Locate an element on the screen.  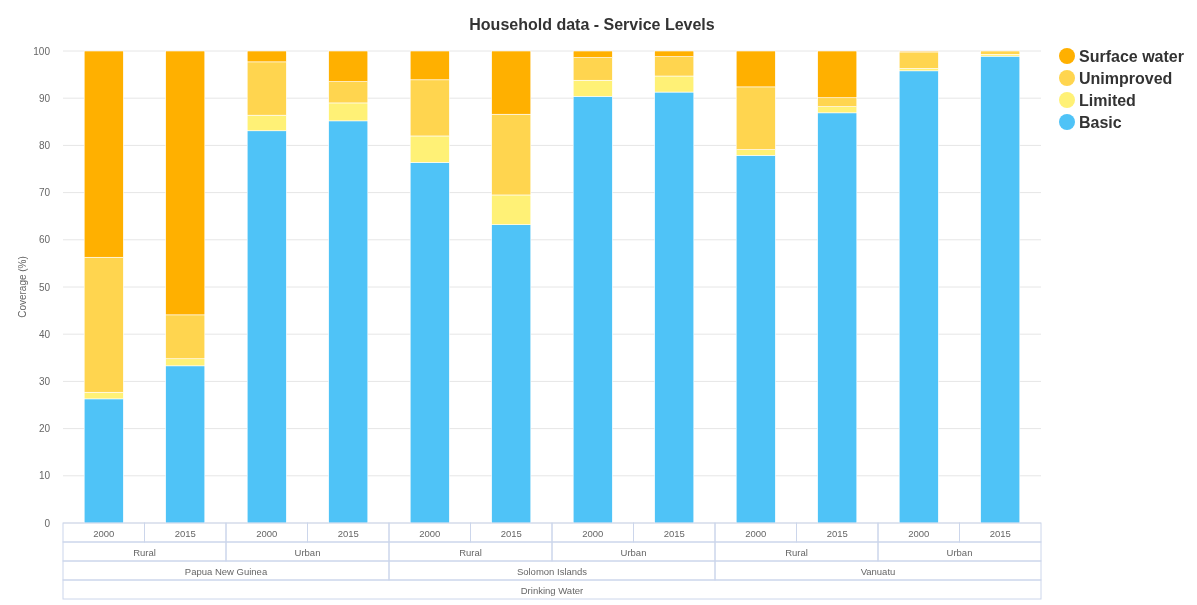
legend-label: Basic is located at coordinates (1100, 122).